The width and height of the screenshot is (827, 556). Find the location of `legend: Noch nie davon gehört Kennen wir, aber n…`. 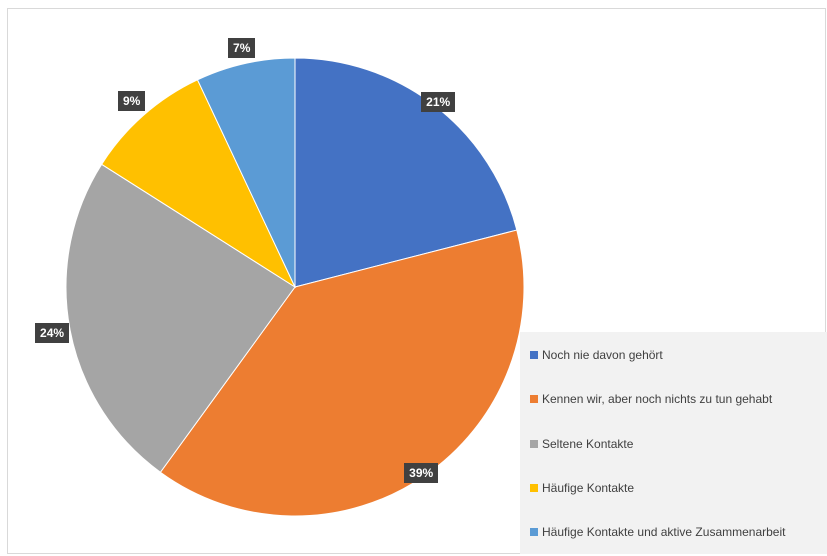

legend: Noch nie davon gehört Kennen wir, aber n… is located at coordinates (673, 443).